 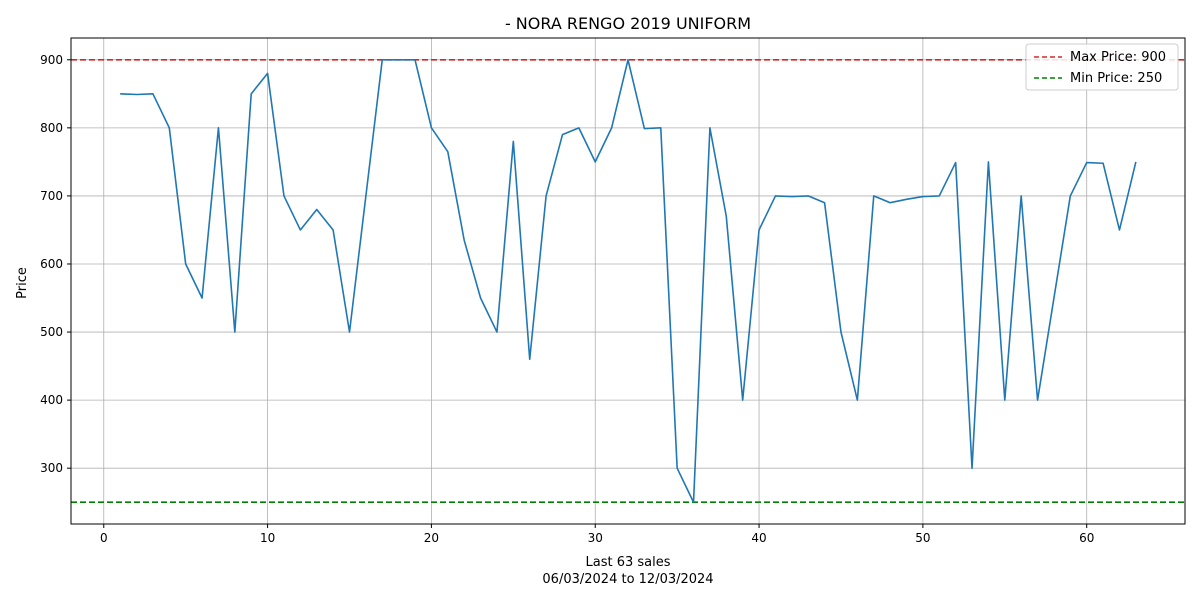 I want to click on legend: Max Price: 900 Min Price: 250, so click(x=1102, y=67).